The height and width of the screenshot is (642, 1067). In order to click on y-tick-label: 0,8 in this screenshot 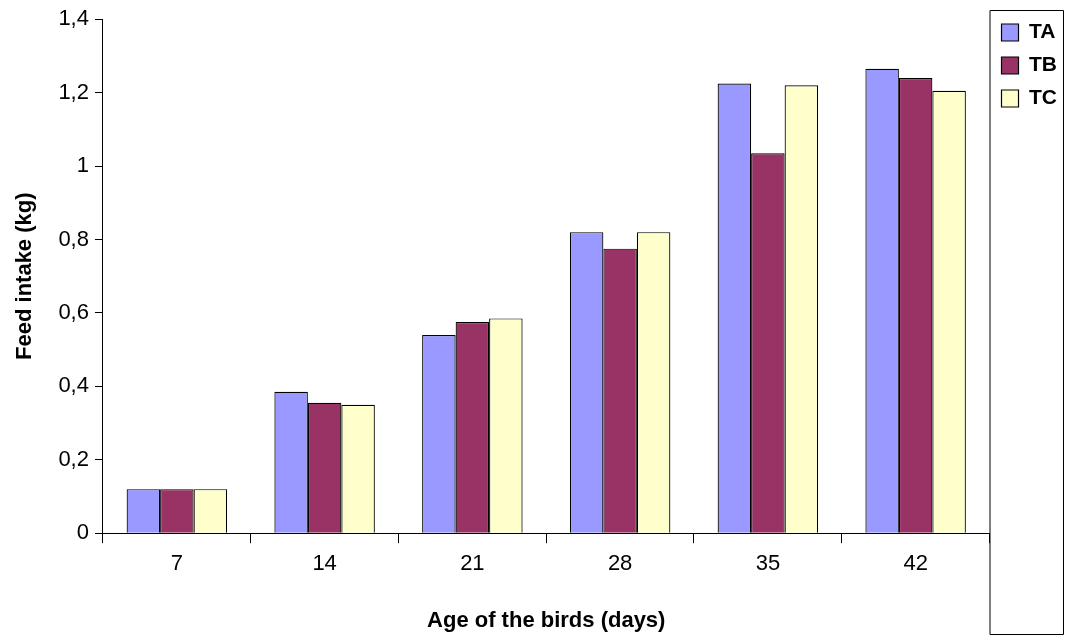, I will do `click(73, 238)`.